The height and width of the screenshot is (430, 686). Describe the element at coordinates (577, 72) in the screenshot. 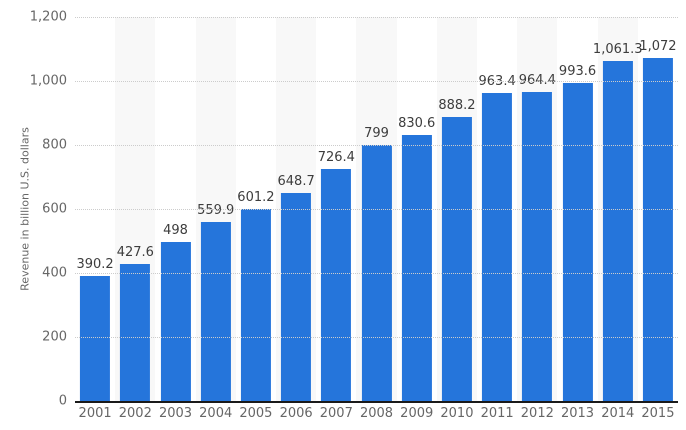

I see `bar-value-label: 993.6` at that location.